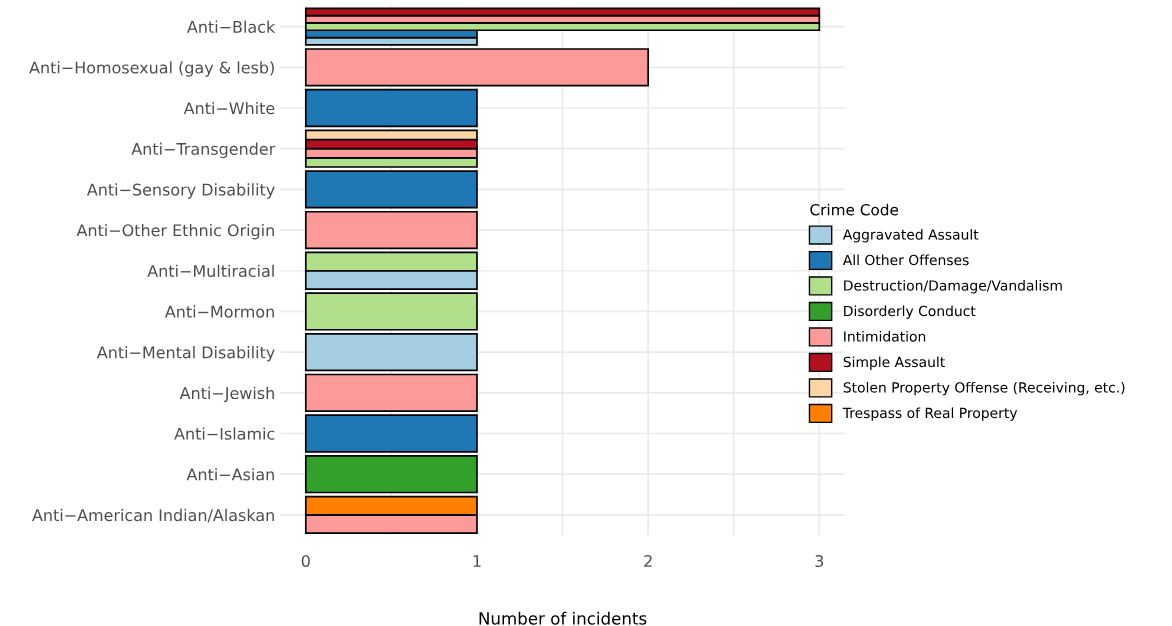  What do you see at coordinates (910, 236) in the screenshot?
I see `legend-label: Aggravated Assault` at bounding box center [910, 236].